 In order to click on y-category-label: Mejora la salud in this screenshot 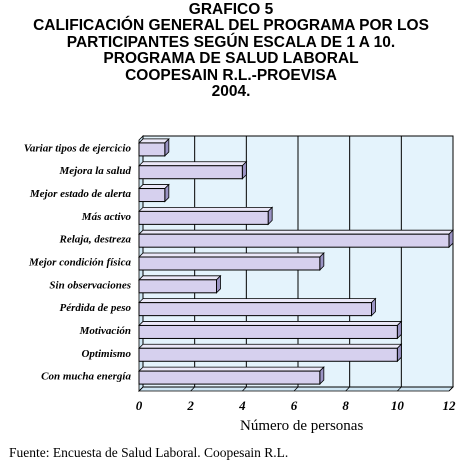, I will do `click(94, 171)`.